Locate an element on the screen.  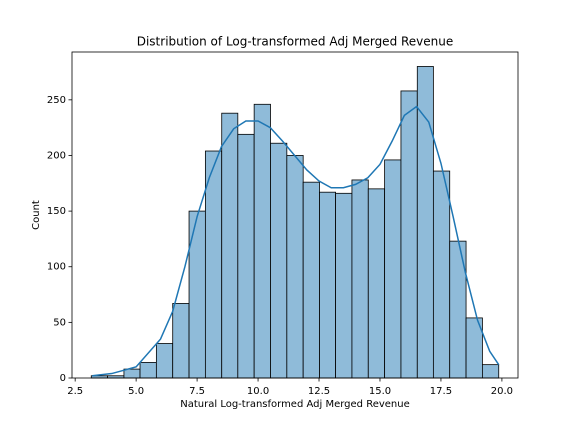
y-tick-label: 0 is located at coordinates (63, 378).